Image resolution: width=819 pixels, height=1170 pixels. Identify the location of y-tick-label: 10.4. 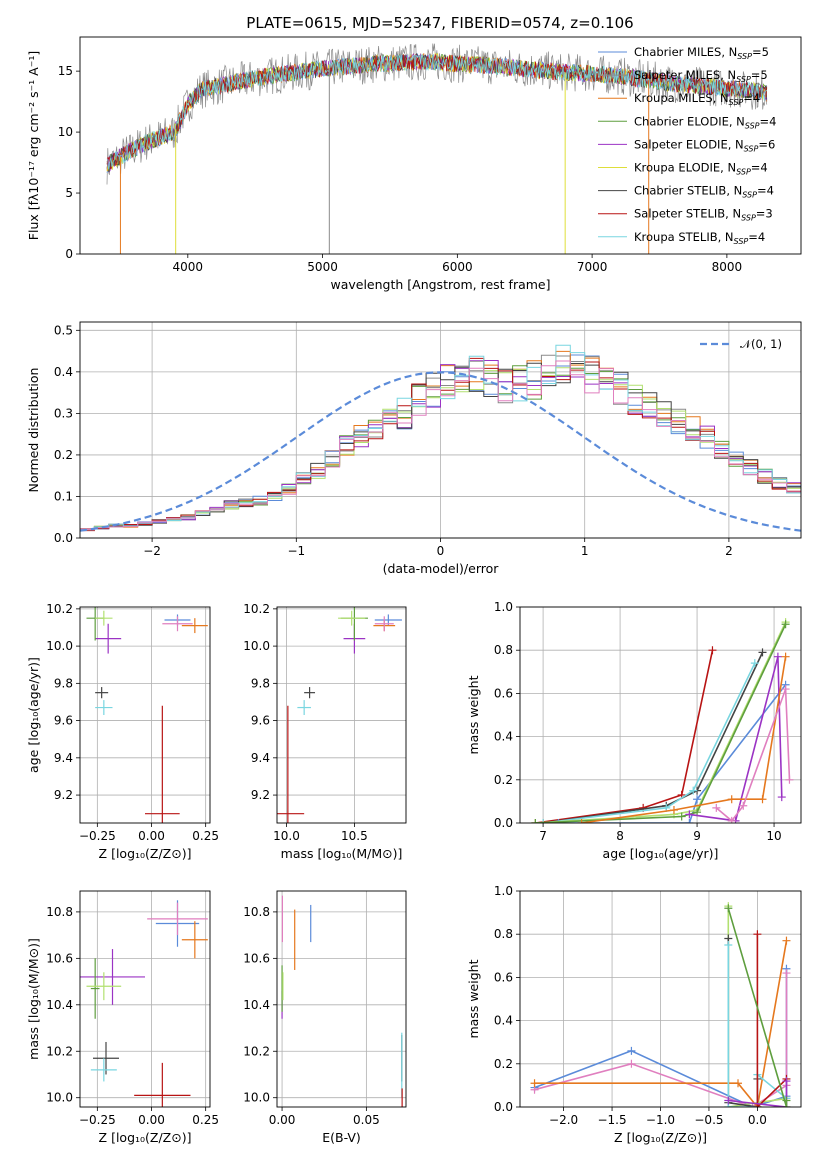
(256, 1005).